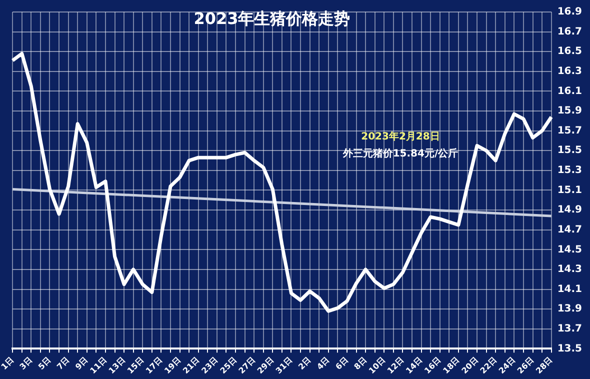  I want to click on y-tick-label: 16.7, so click(569, 32).